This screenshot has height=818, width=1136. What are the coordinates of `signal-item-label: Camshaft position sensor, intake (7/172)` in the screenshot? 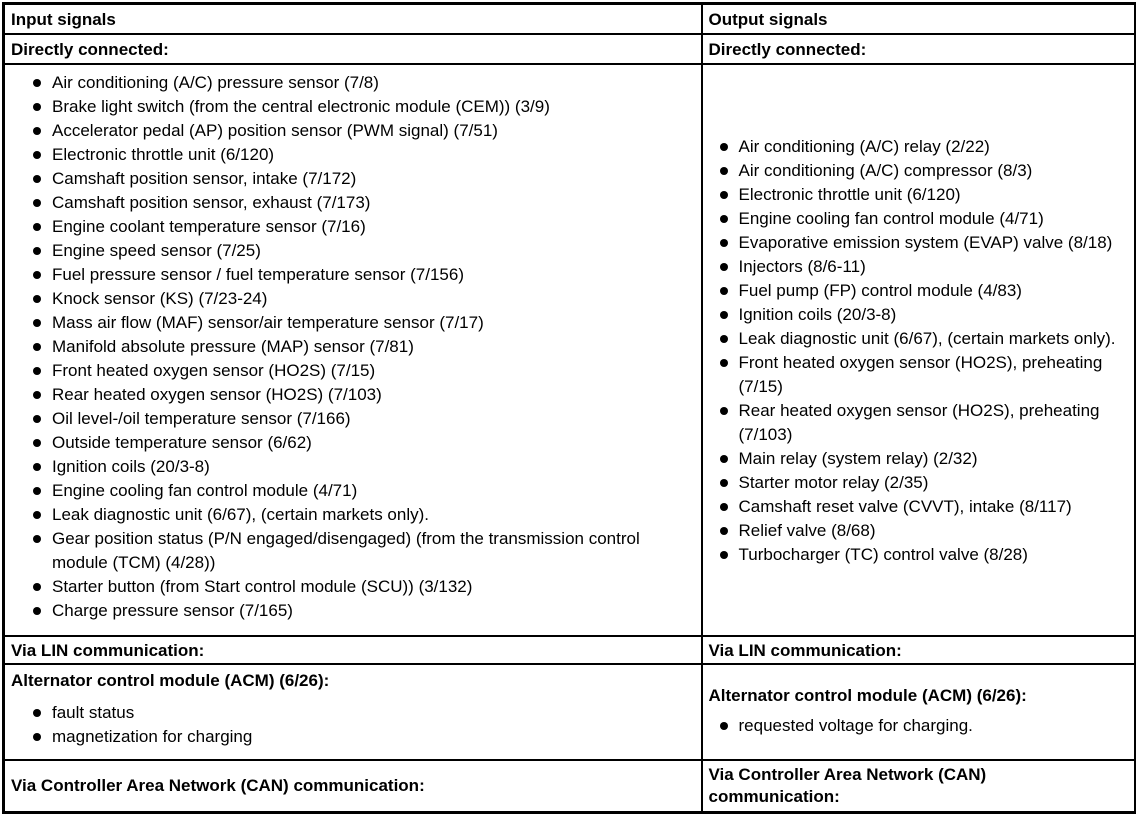 It's located at (204, 179).